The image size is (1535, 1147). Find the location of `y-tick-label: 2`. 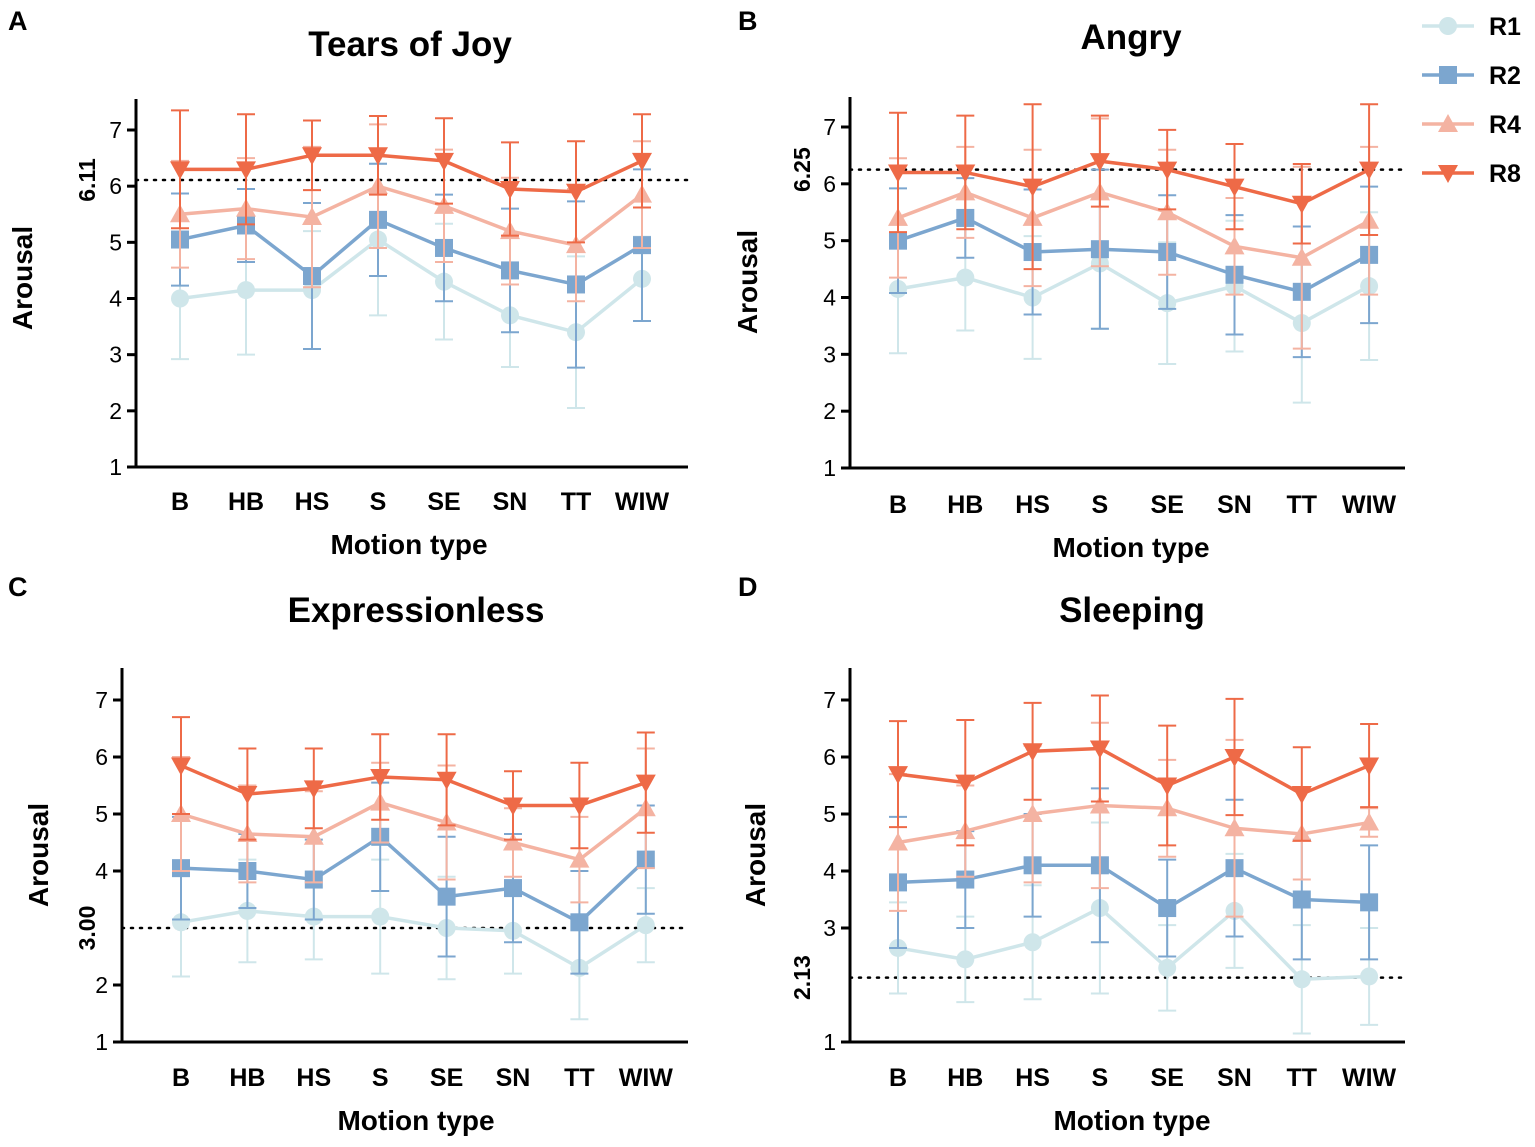

y-tick-label: 2 is located at coordinates (101, 985).